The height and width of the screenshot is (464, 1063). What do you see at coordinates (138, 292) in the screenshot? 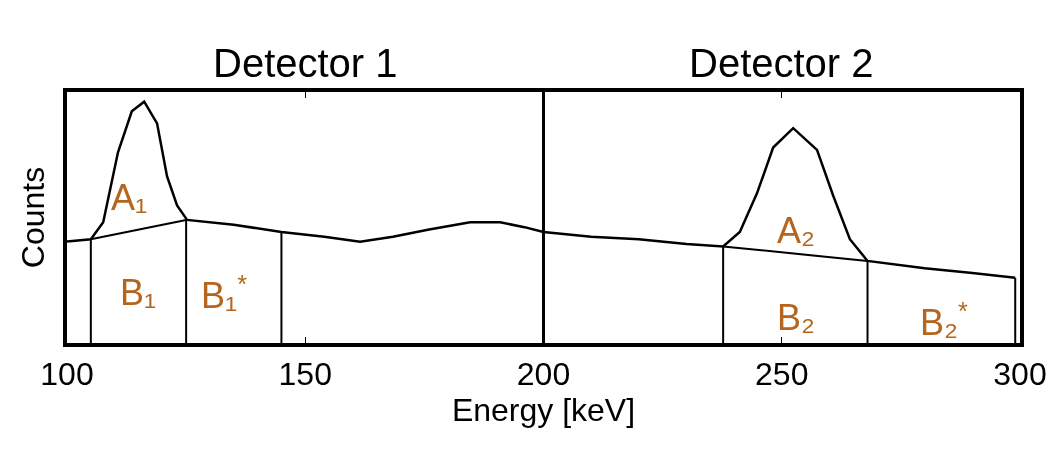
I see `annotation: B₁` at bounding box center [138, 292].